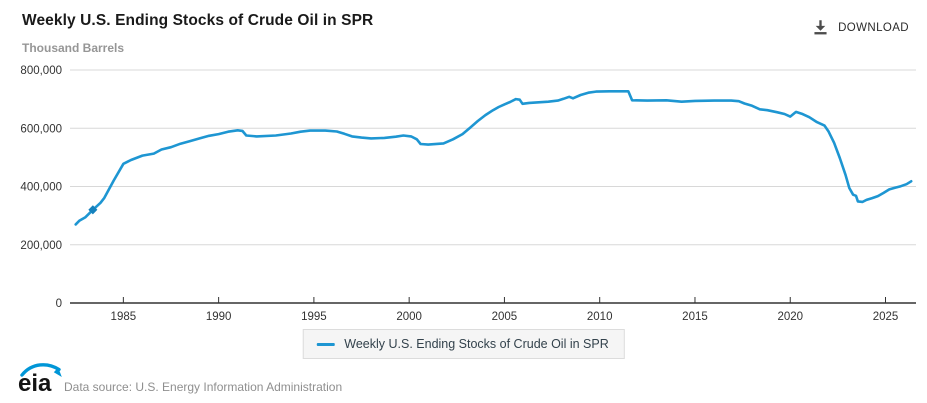 This screenshot has width=927, height=403. I want to click on x-axis-label: 2025, so click(886, 317).